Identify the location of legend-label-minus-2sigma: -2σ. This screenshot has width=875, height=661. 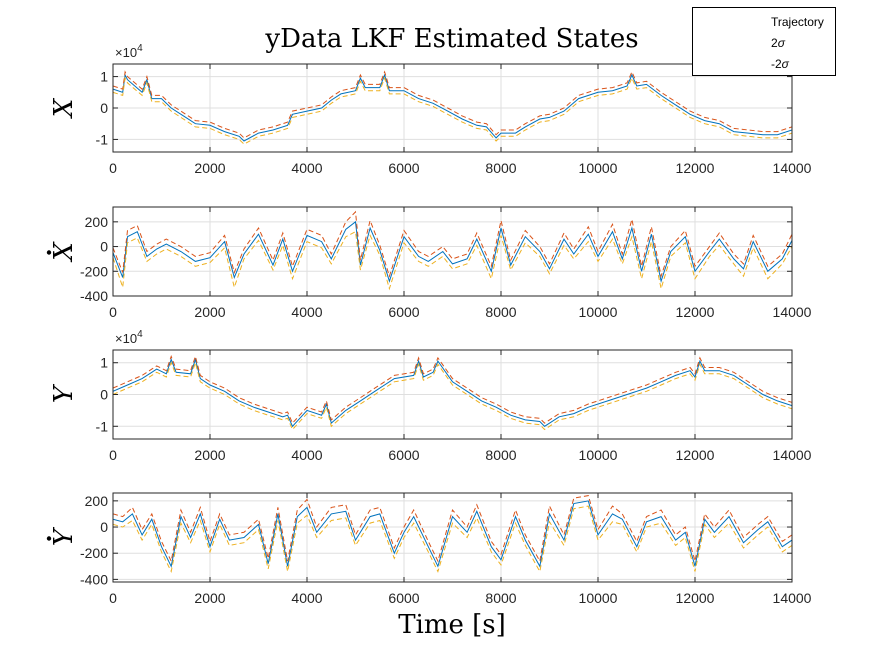
(780, 64).